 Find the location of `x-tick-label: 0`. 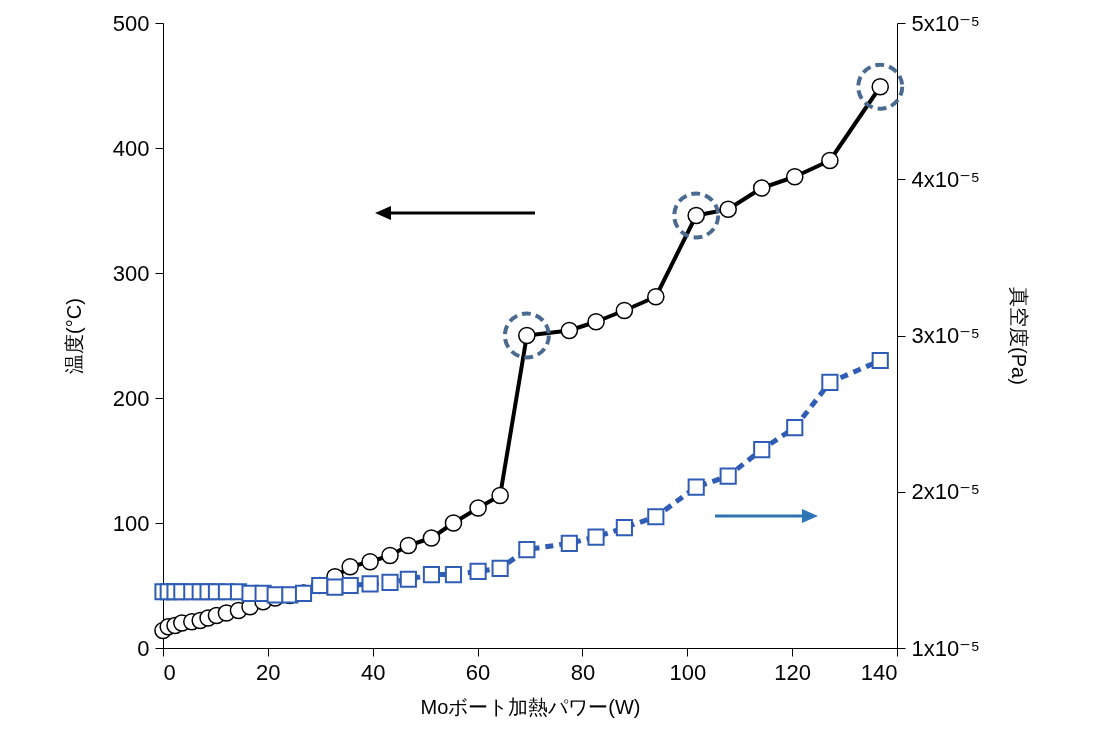

x-tick-label: 0 is located at coordinates (169, 672).